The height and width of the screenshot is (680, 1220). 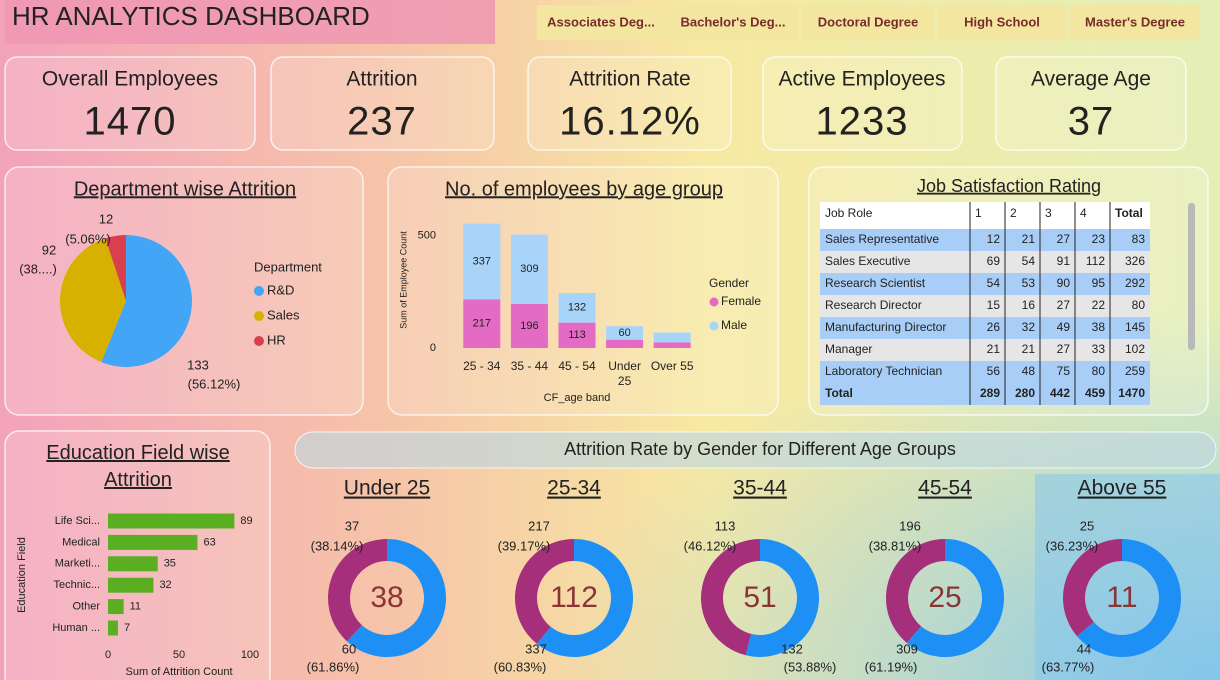 What do you see at coordinates (994, 327) in the screenshot?
I see `table-cell: 26` at bounding box center [994, 327].